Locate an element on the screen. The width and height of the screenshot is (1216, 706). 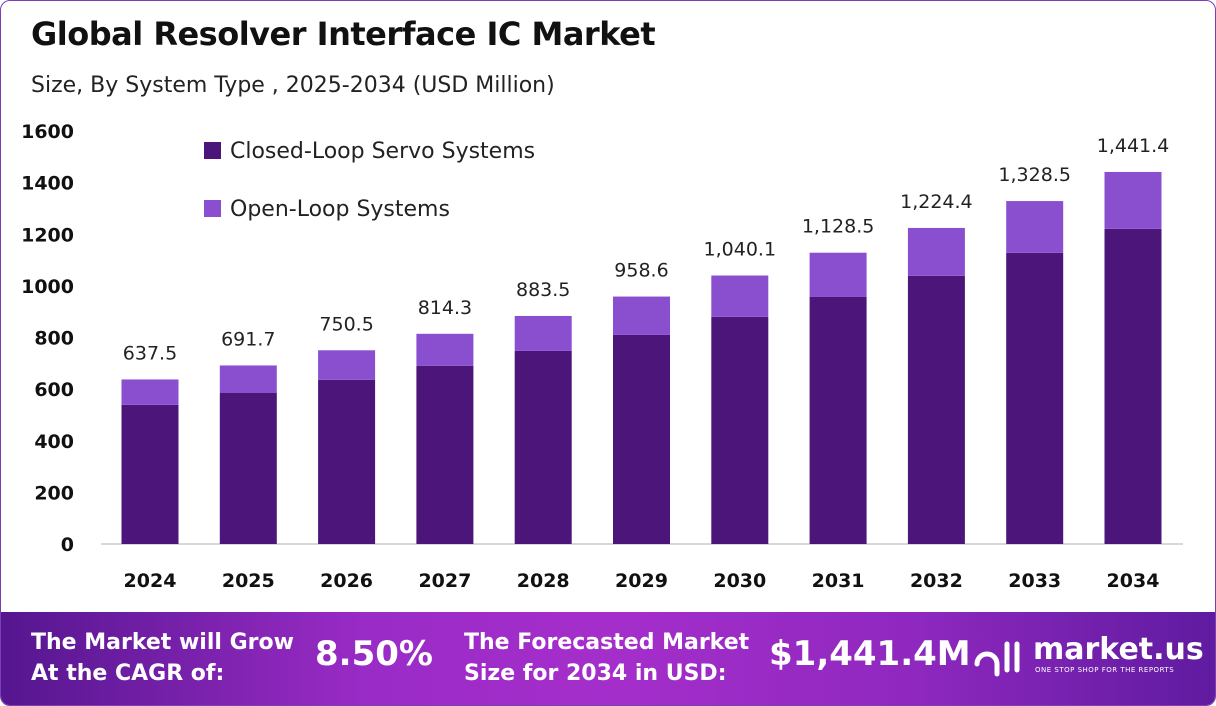
data-label-2027: 814.3 is located at coordinates (445, 308).